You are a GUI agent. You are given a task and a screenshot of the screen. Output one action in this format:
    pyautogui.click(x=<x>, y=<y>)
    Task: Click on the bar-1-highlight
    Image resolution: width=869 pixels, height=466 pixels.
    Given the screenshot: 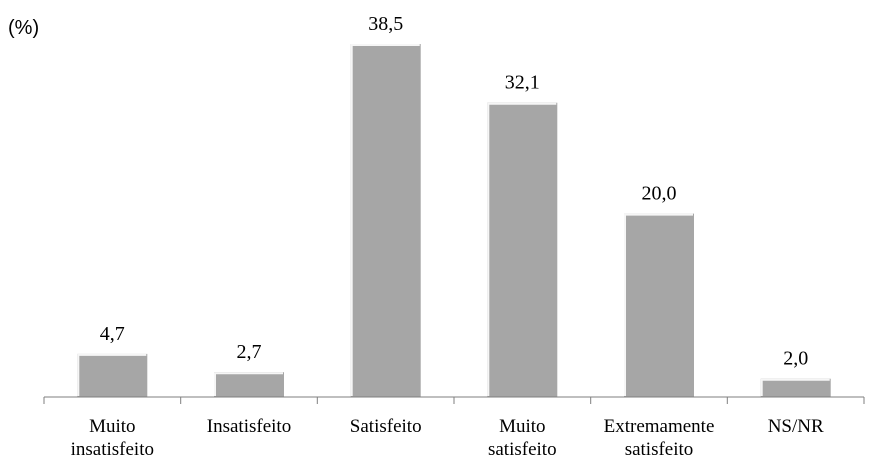 What is the action you would take?
    pyautogui.click(x=112, y=374)
    